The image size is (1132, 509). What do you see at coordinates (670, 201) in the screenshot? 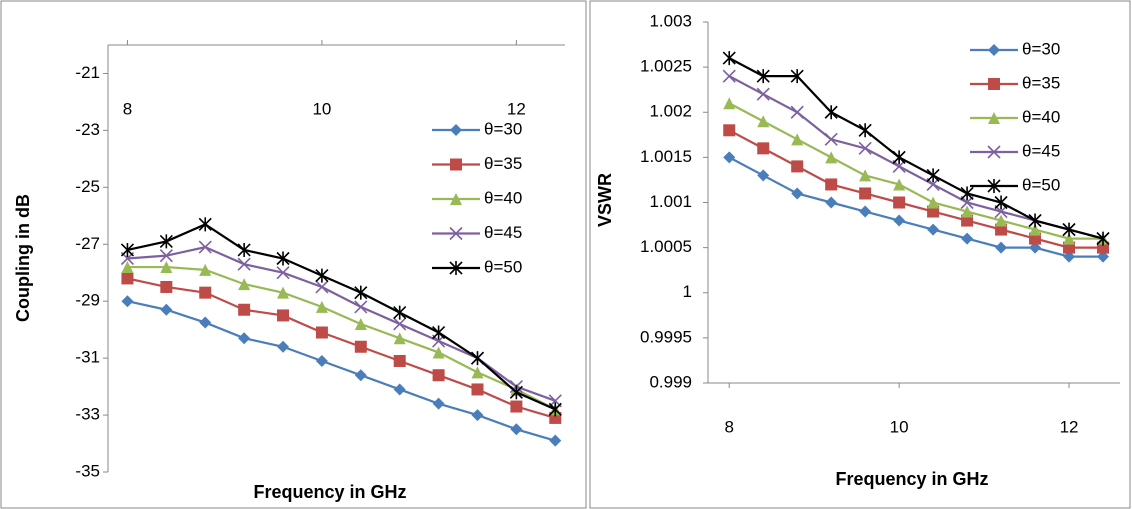
I see `y-tick-label: 1.001` at bounding box center [670, 201].